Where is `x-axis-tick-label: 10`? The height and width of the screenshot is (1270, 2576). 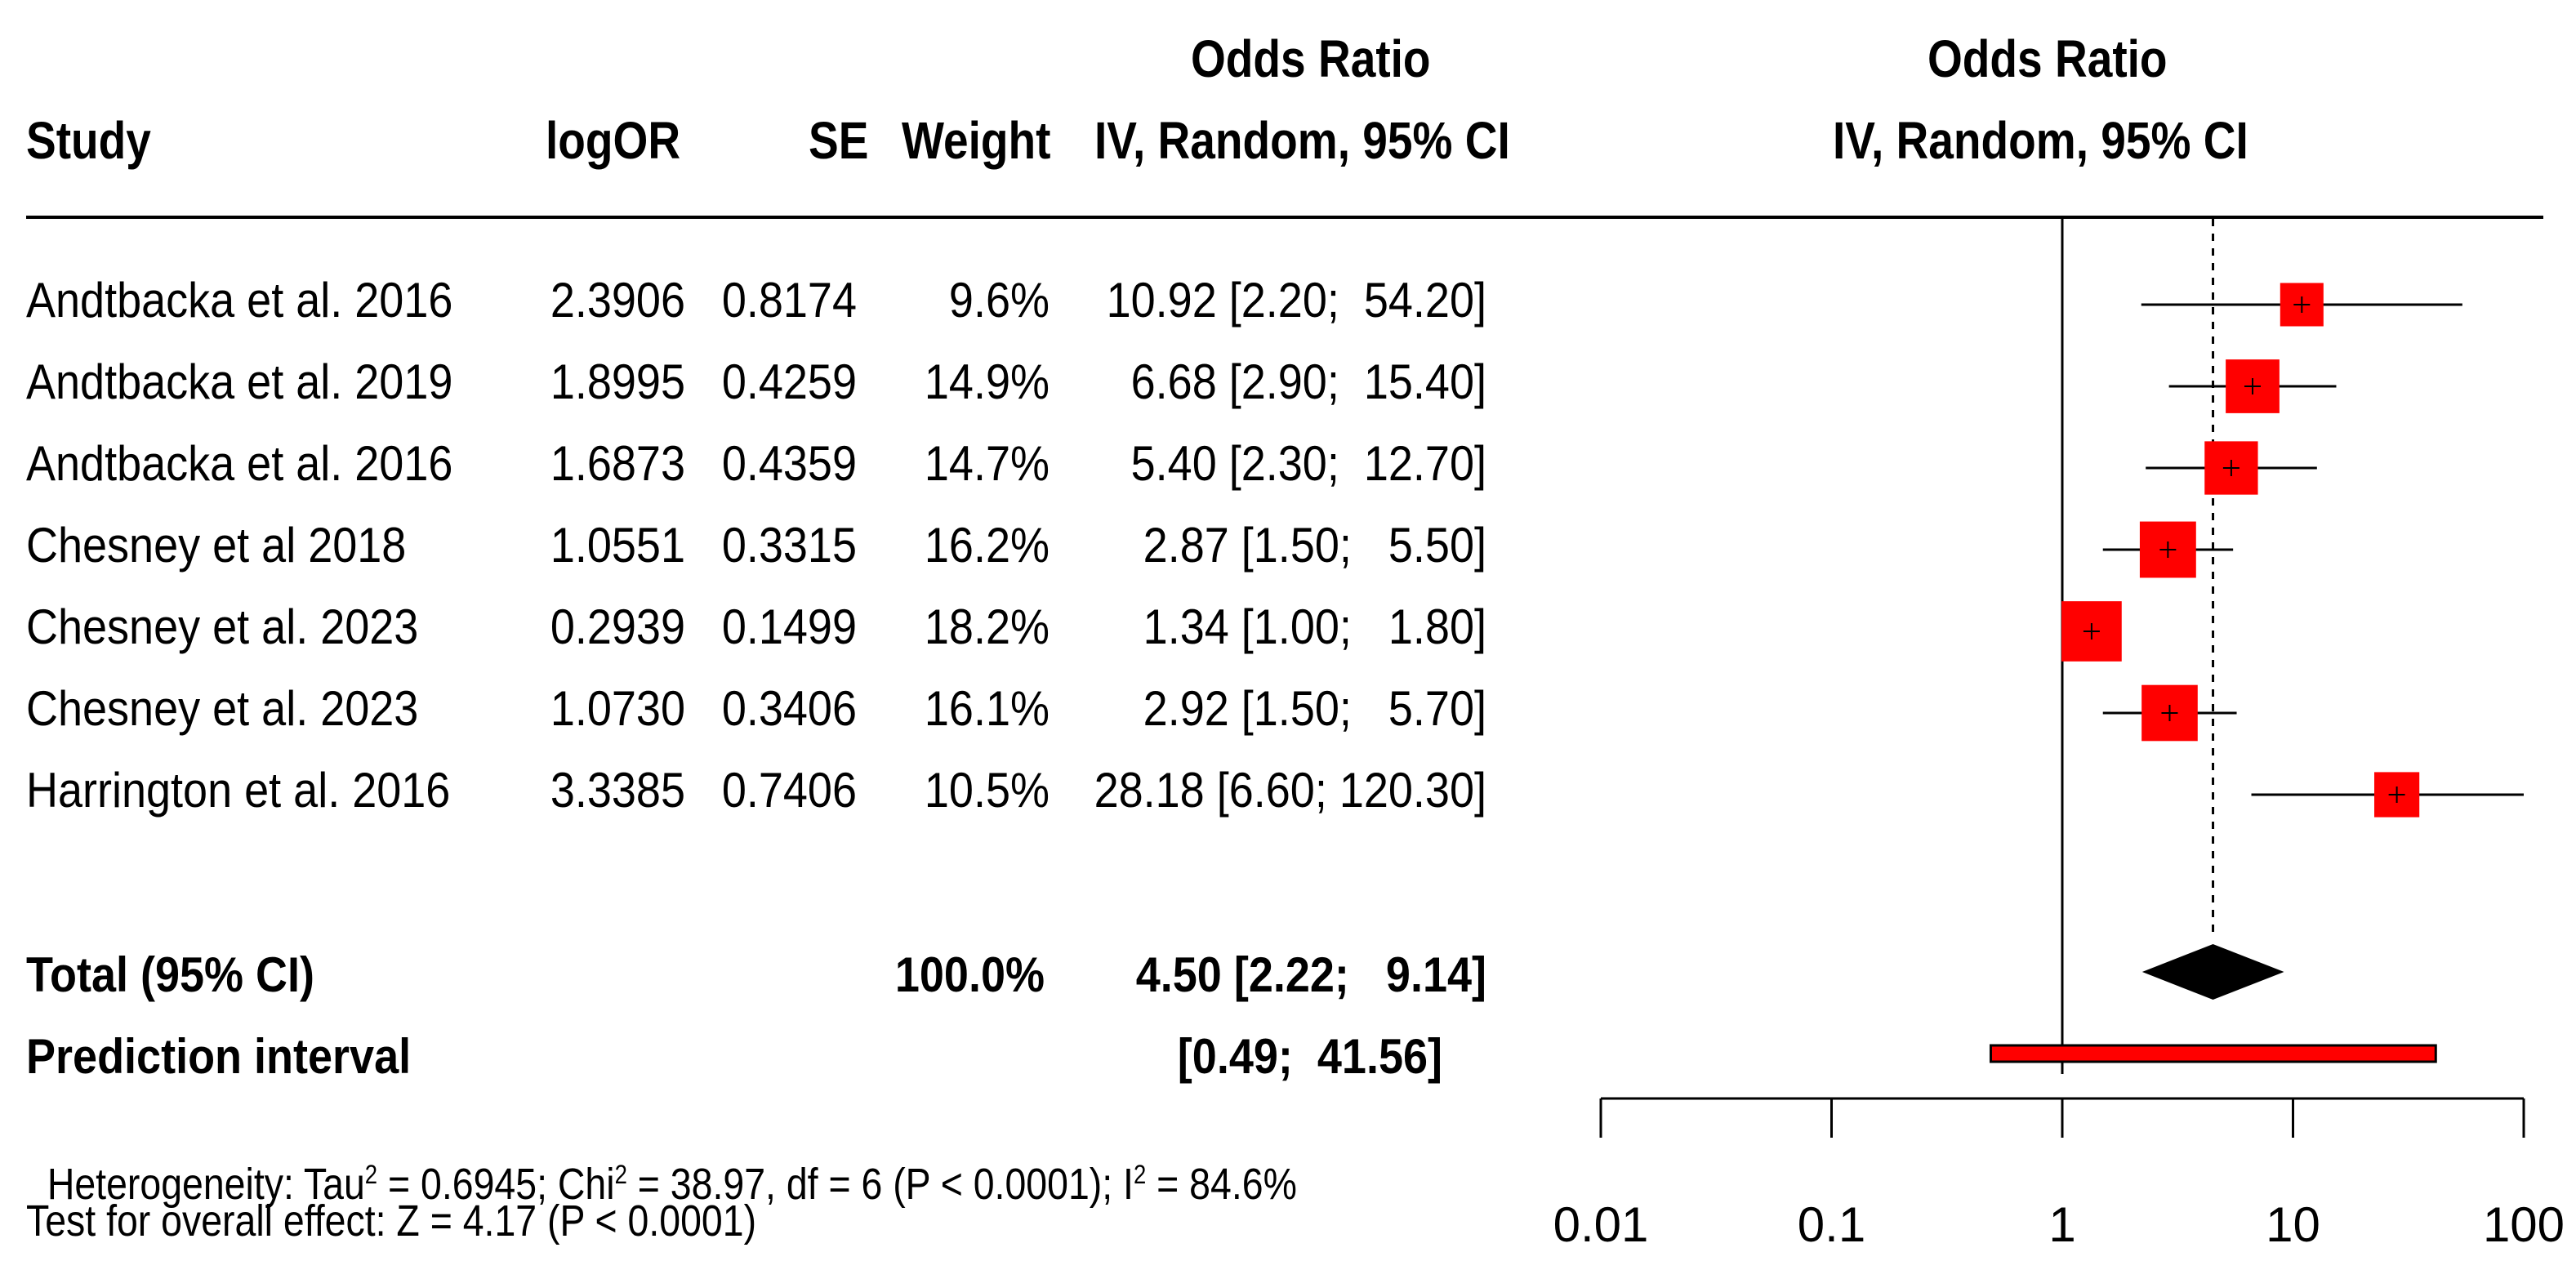
x-axis-tick-label: 10 is located at coordinates (2293, 1224).